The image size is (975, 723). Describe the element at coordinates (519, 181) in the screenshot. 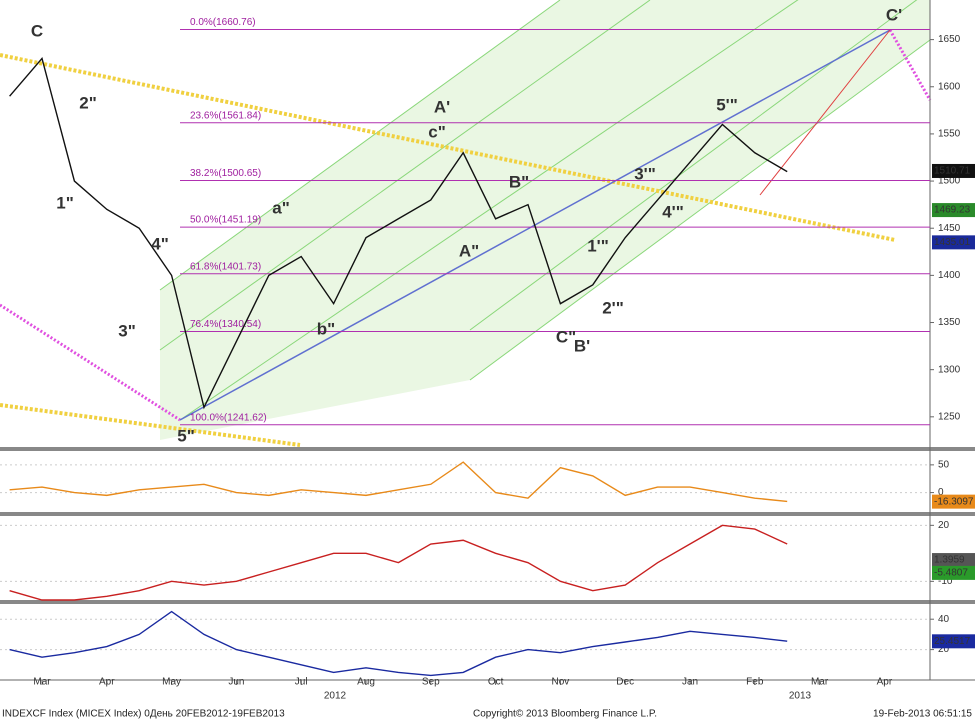

I see `wave-label: B"` at that location.